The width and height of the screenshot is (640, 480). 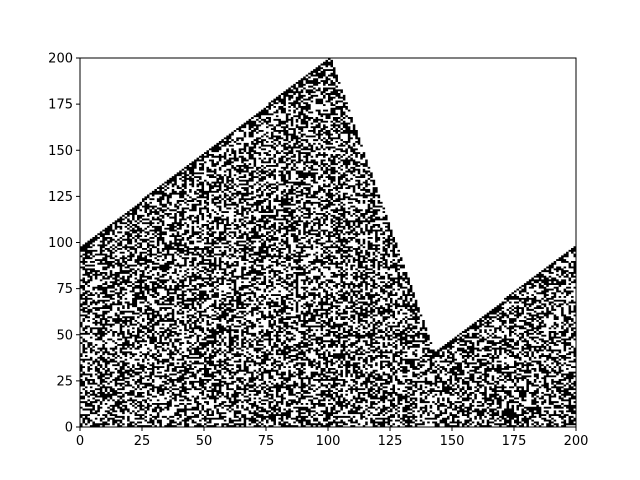 What do you see at coordinates (204, 441) in the screenshot?
I see `x-tick-label: 50` at bounding box center [204, 441].